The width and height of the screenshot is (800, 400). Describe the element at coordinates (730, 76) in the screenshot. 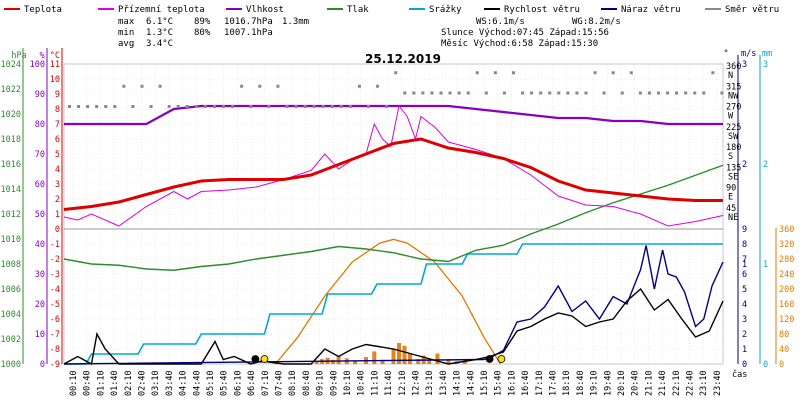

I see `dir-tick-abbr: N` at that location.